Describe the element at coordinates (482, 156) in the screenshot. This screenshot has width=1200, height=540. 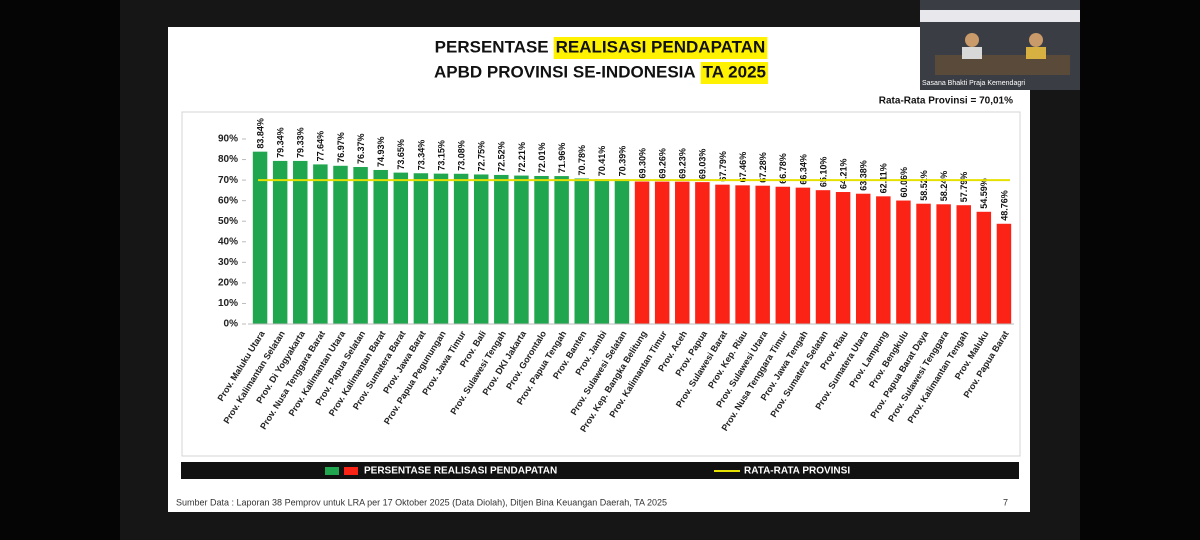
I see `value-label: 72.75%` at that location.